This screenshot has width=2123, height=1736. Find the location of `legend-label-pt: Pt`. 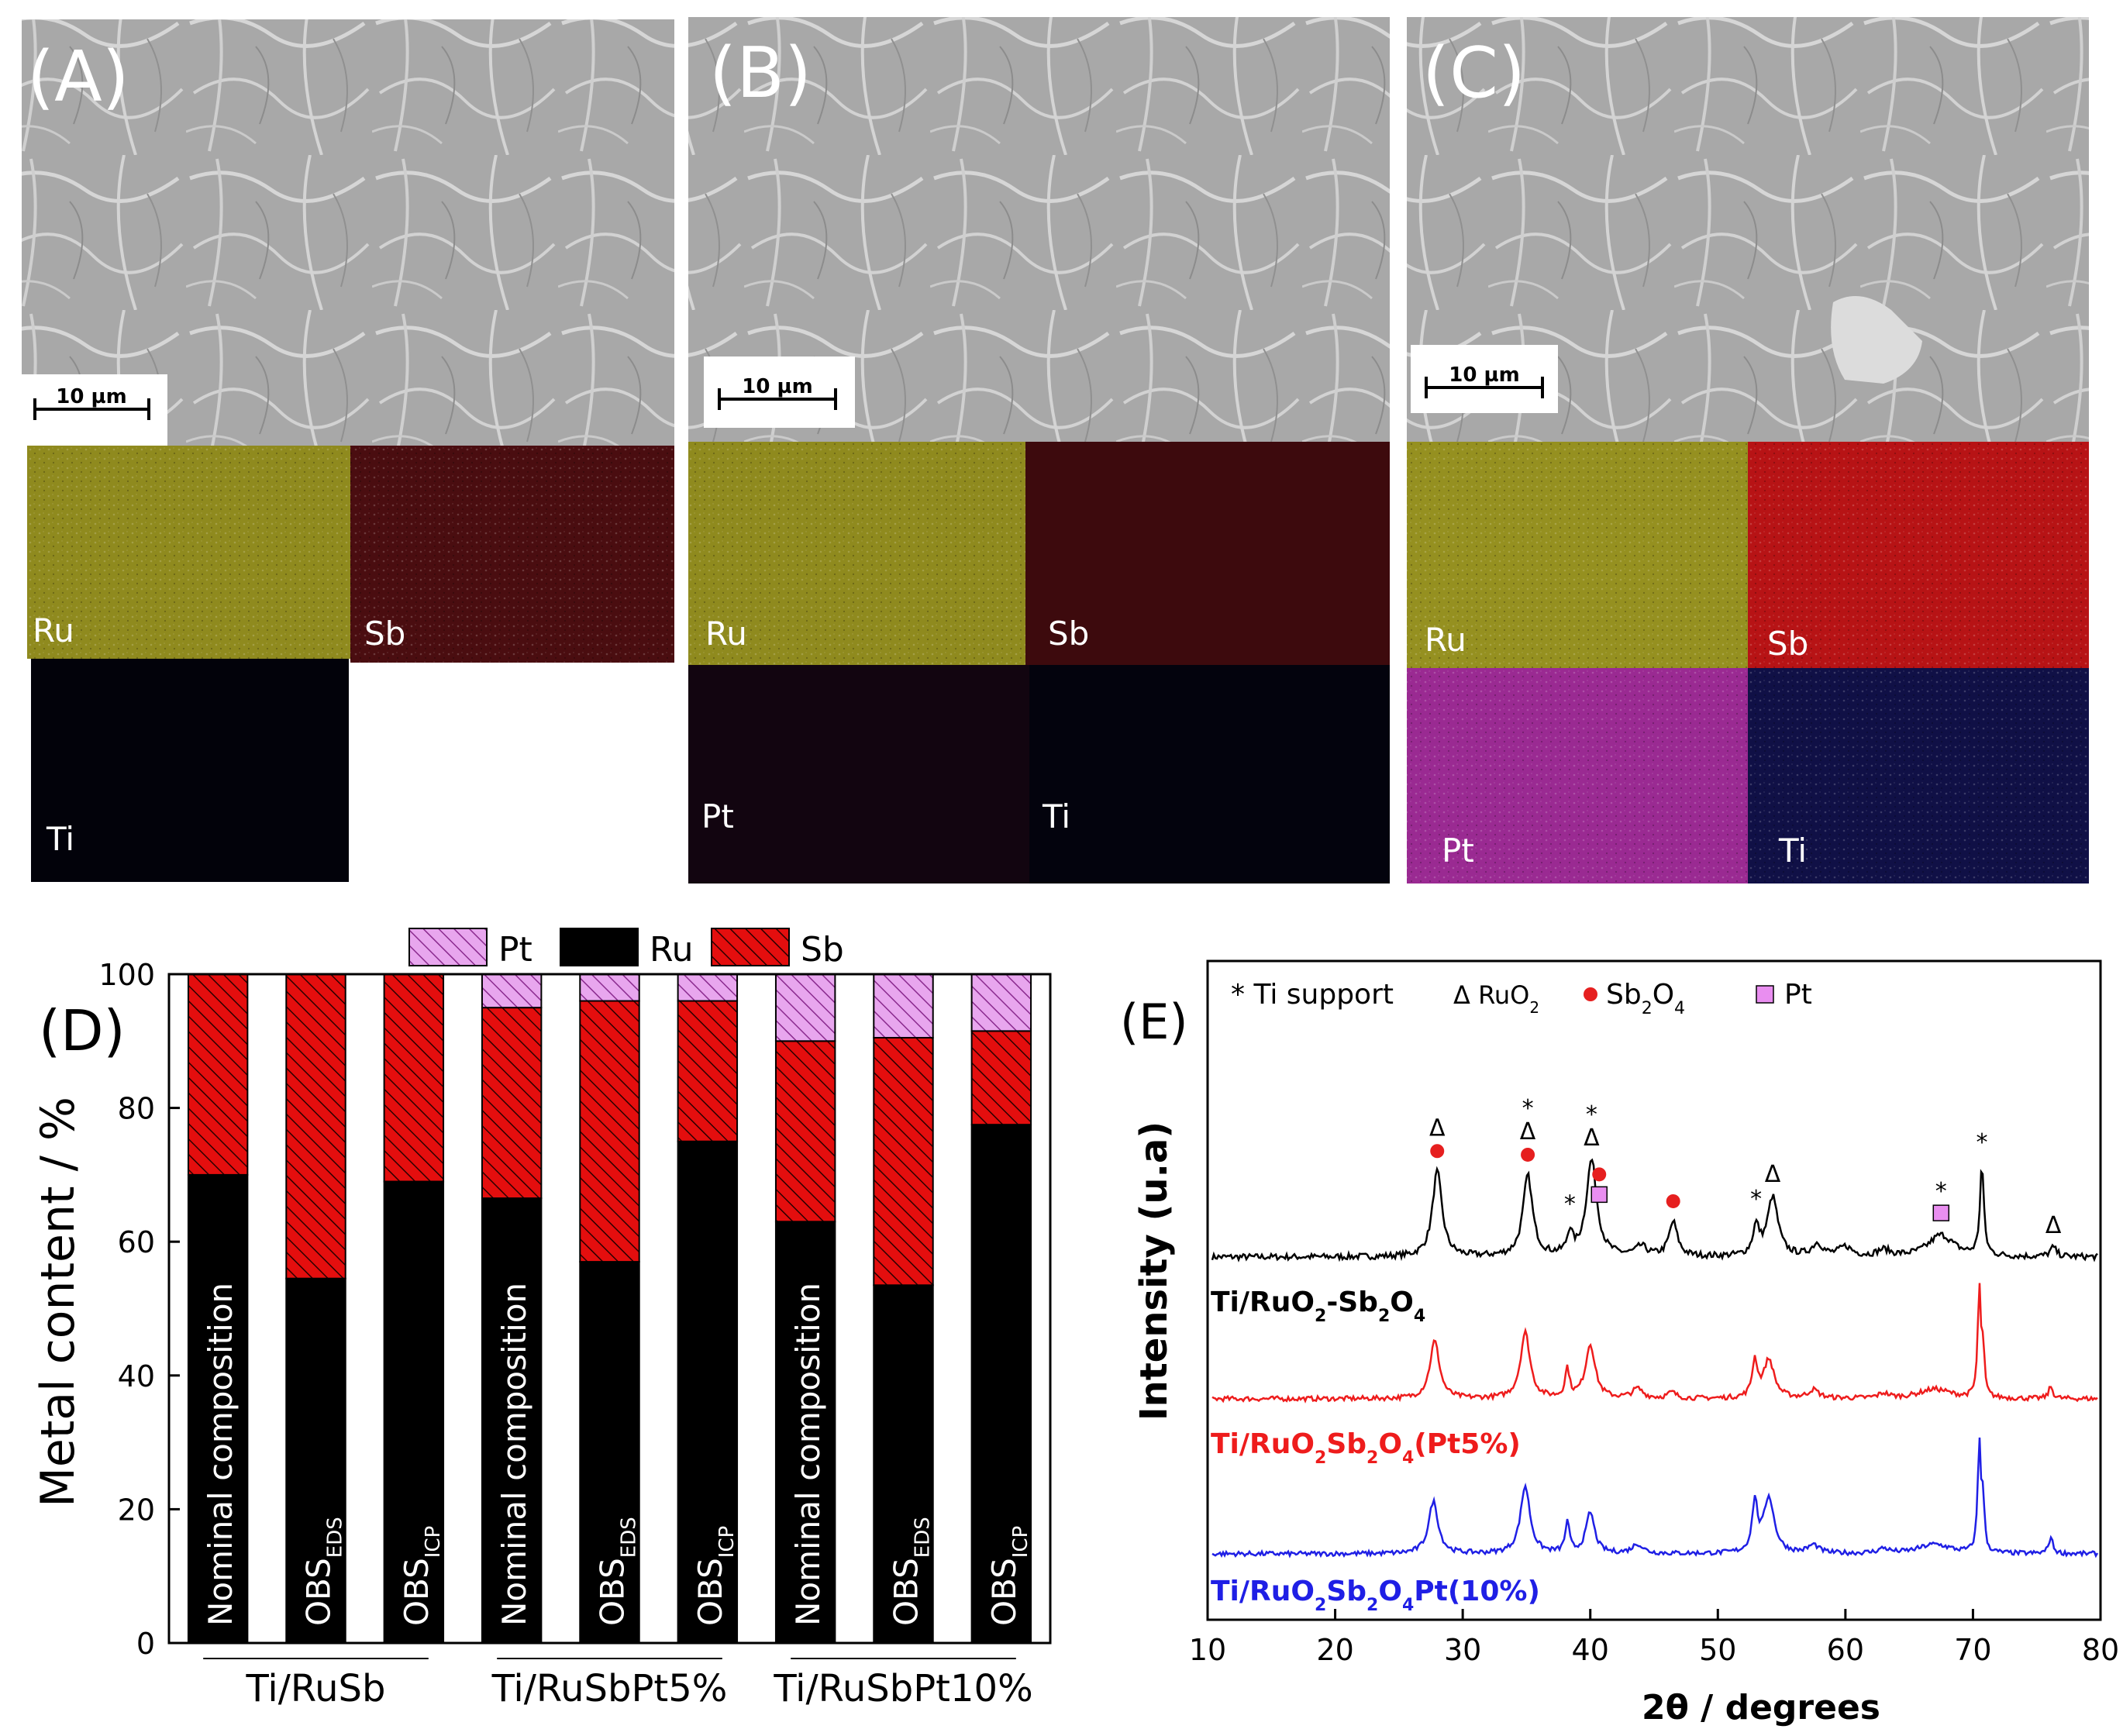

legend-label-pt: Pt is located at coordinates (515, 950).